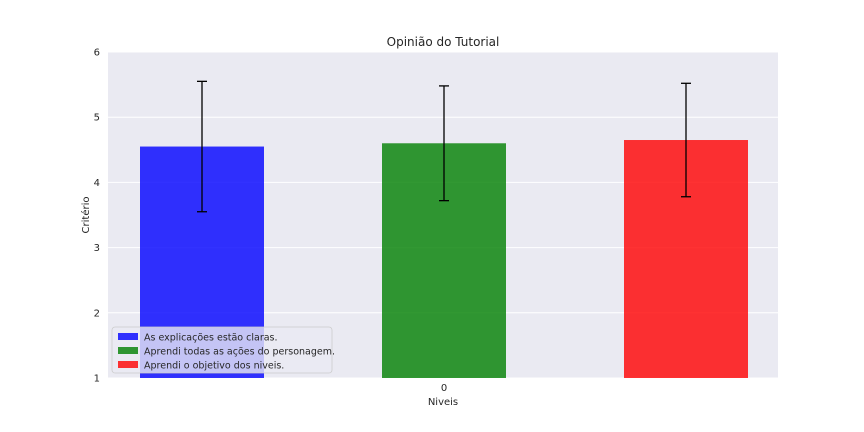  I want to click on x-axis-label: Niveis, so click(443, 402).